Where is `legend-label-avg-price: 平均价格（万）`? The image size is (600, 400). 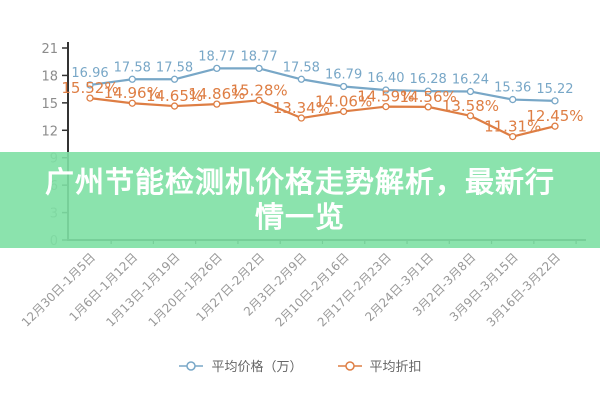 legend-label-avg-price: 平均价格（万） is located at coordinates (257, 367).